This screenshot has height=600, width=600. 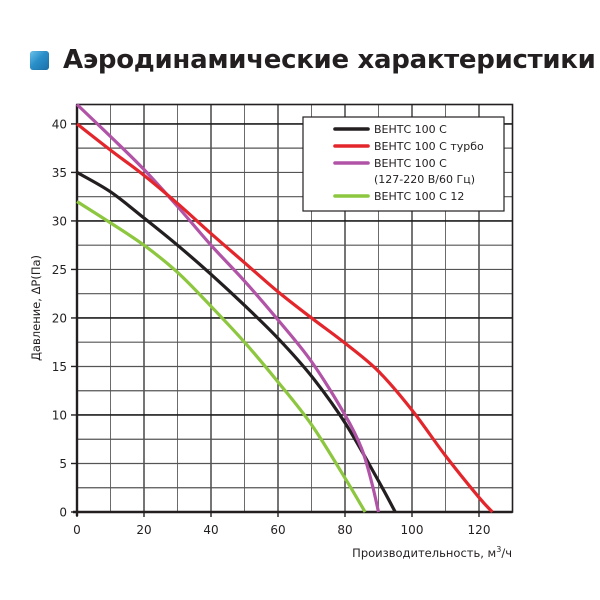 What do you see at coordinates (412, 530) in the screenshot?
I see `x-tick-label: 100` at bounding box center [412, 530].